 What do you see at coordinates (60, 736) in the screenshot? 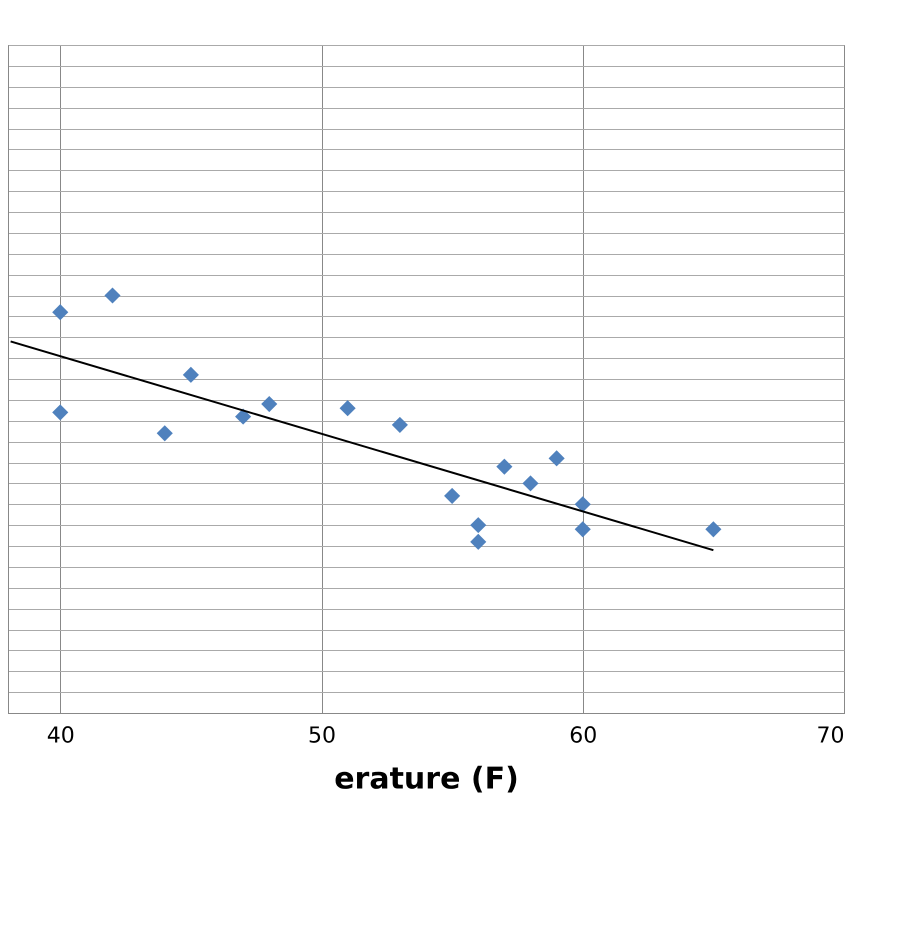
I see `x-tick-label: 40` at bounding box center [60, 736].